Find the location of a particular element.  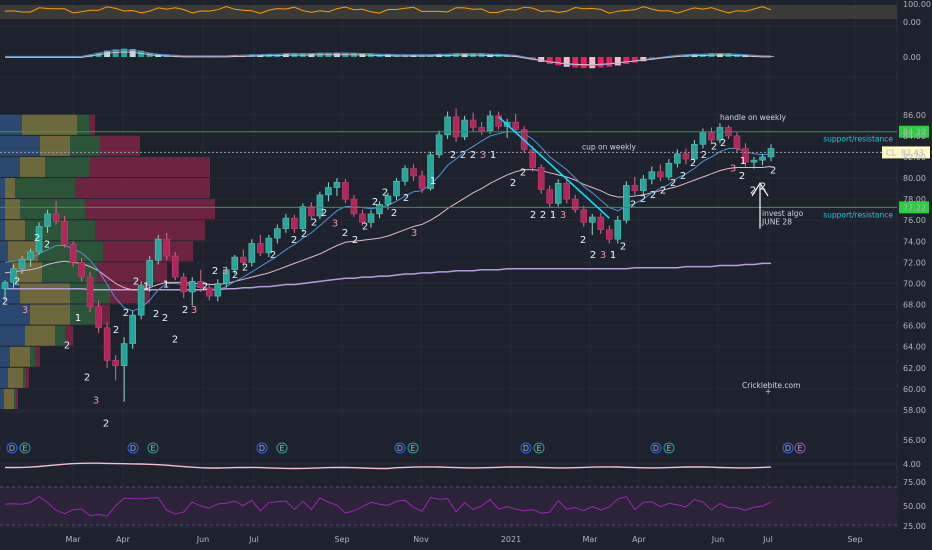

annotation-label: invest algo is located at coordinates (783, 213).